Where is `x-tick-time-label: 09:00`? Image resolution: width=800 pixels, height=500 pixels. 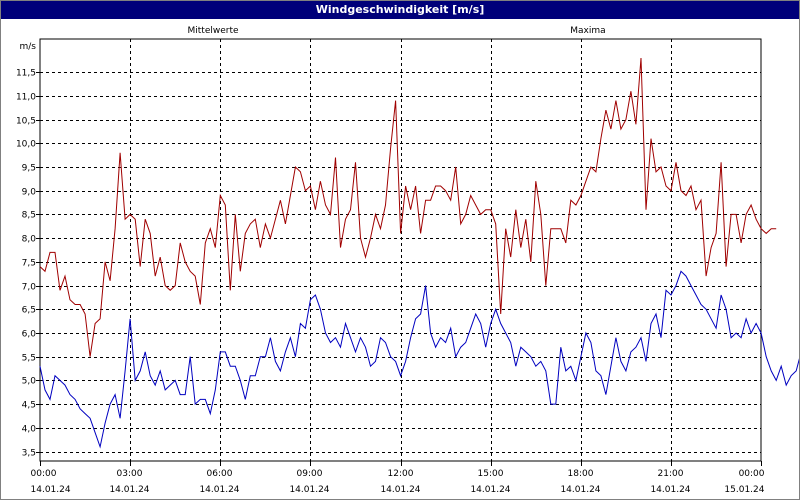 x-tick-time-label: 09:00 is located at coordinates (310, 474).